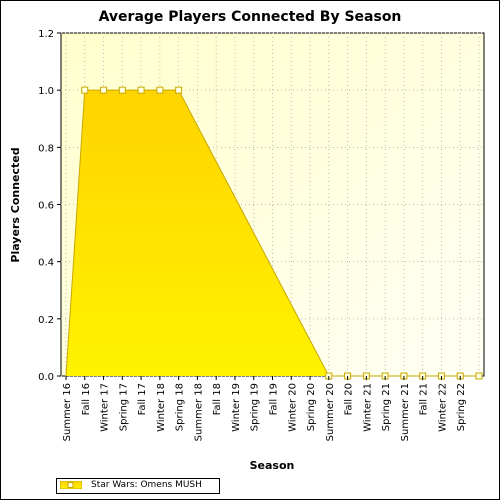 The height and width of the screenshot is (500, 500). What do you see at coordinates (161, 407) in the screenshot?
I see `x-tick-label-5: Winter 18` at bounding box center [161, 407].